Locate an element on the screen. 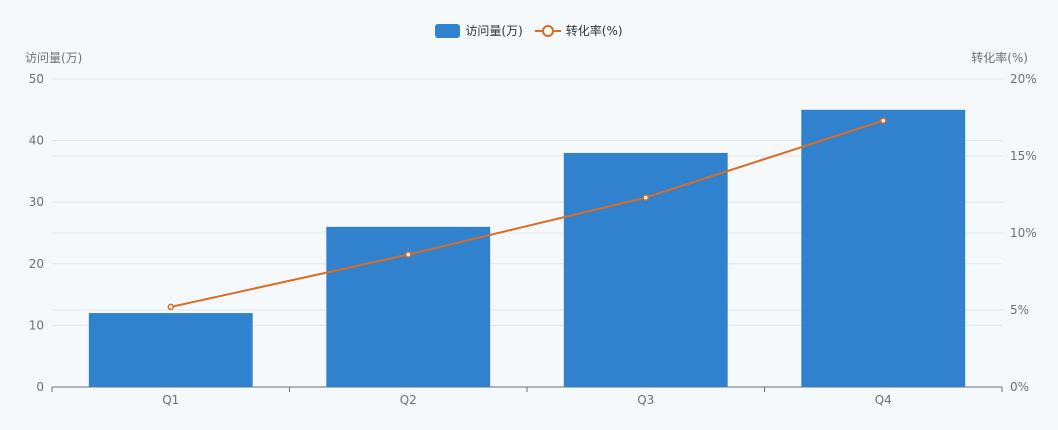 This screenshot has height=430, width=1058. y-tick-left: 0 is located at coordinates (40, 387).